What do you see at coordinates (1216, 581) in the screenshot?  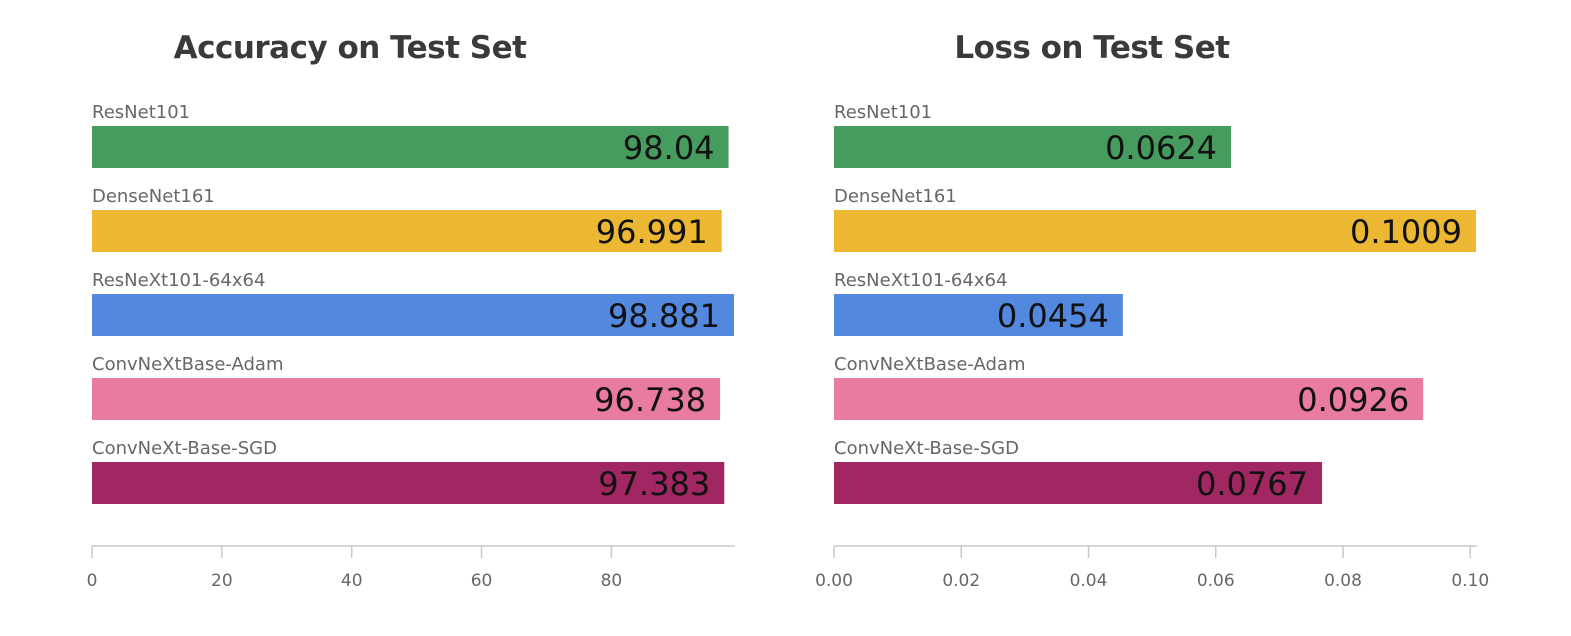 I see `x-tick-label: 0.06` at bounding box center [1216, 581].